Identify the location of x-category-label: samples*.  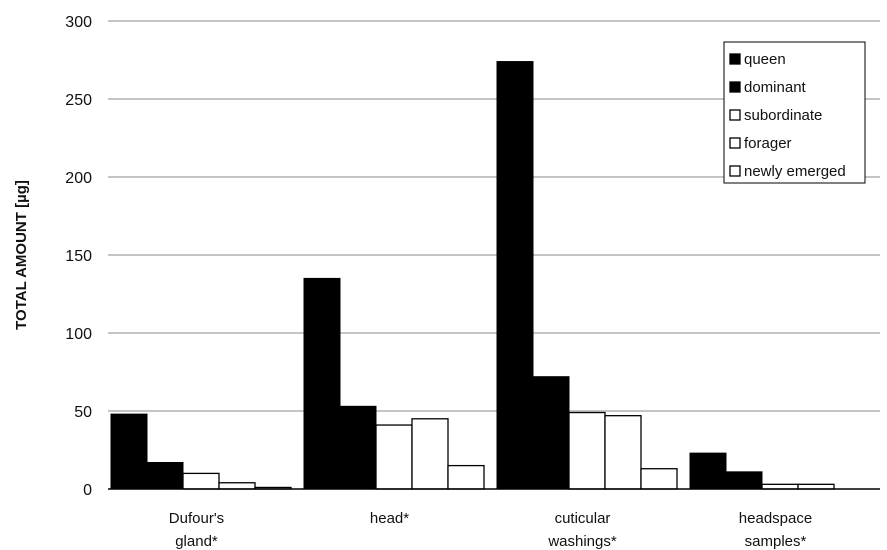
(776, 541).